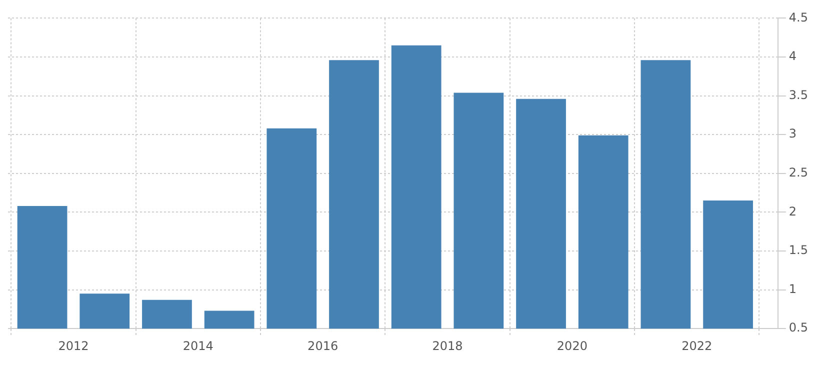  Describe the element at coordinates (447, 345) in the screenshot. I see `x-tick-label: 2018` at that location.